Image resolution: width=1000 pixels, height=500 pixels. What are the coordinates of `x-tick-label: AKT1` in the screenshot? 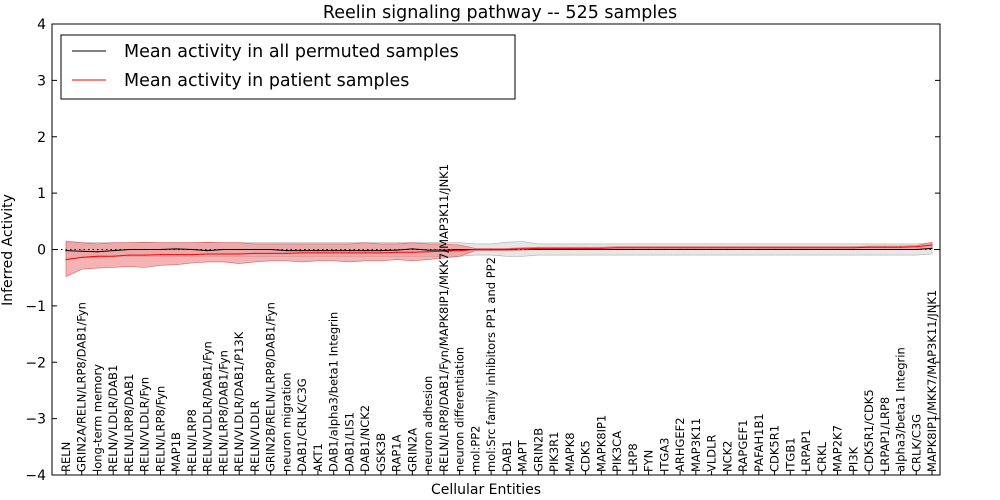 It's located at (318, 457).